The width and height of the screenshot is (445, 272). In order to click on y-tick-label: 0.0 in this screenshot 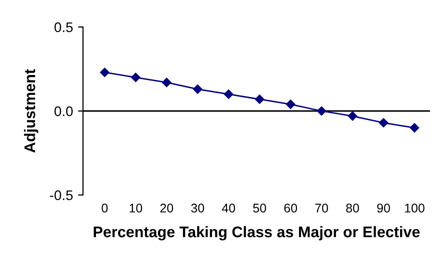, I will do `click(63, 111)`.